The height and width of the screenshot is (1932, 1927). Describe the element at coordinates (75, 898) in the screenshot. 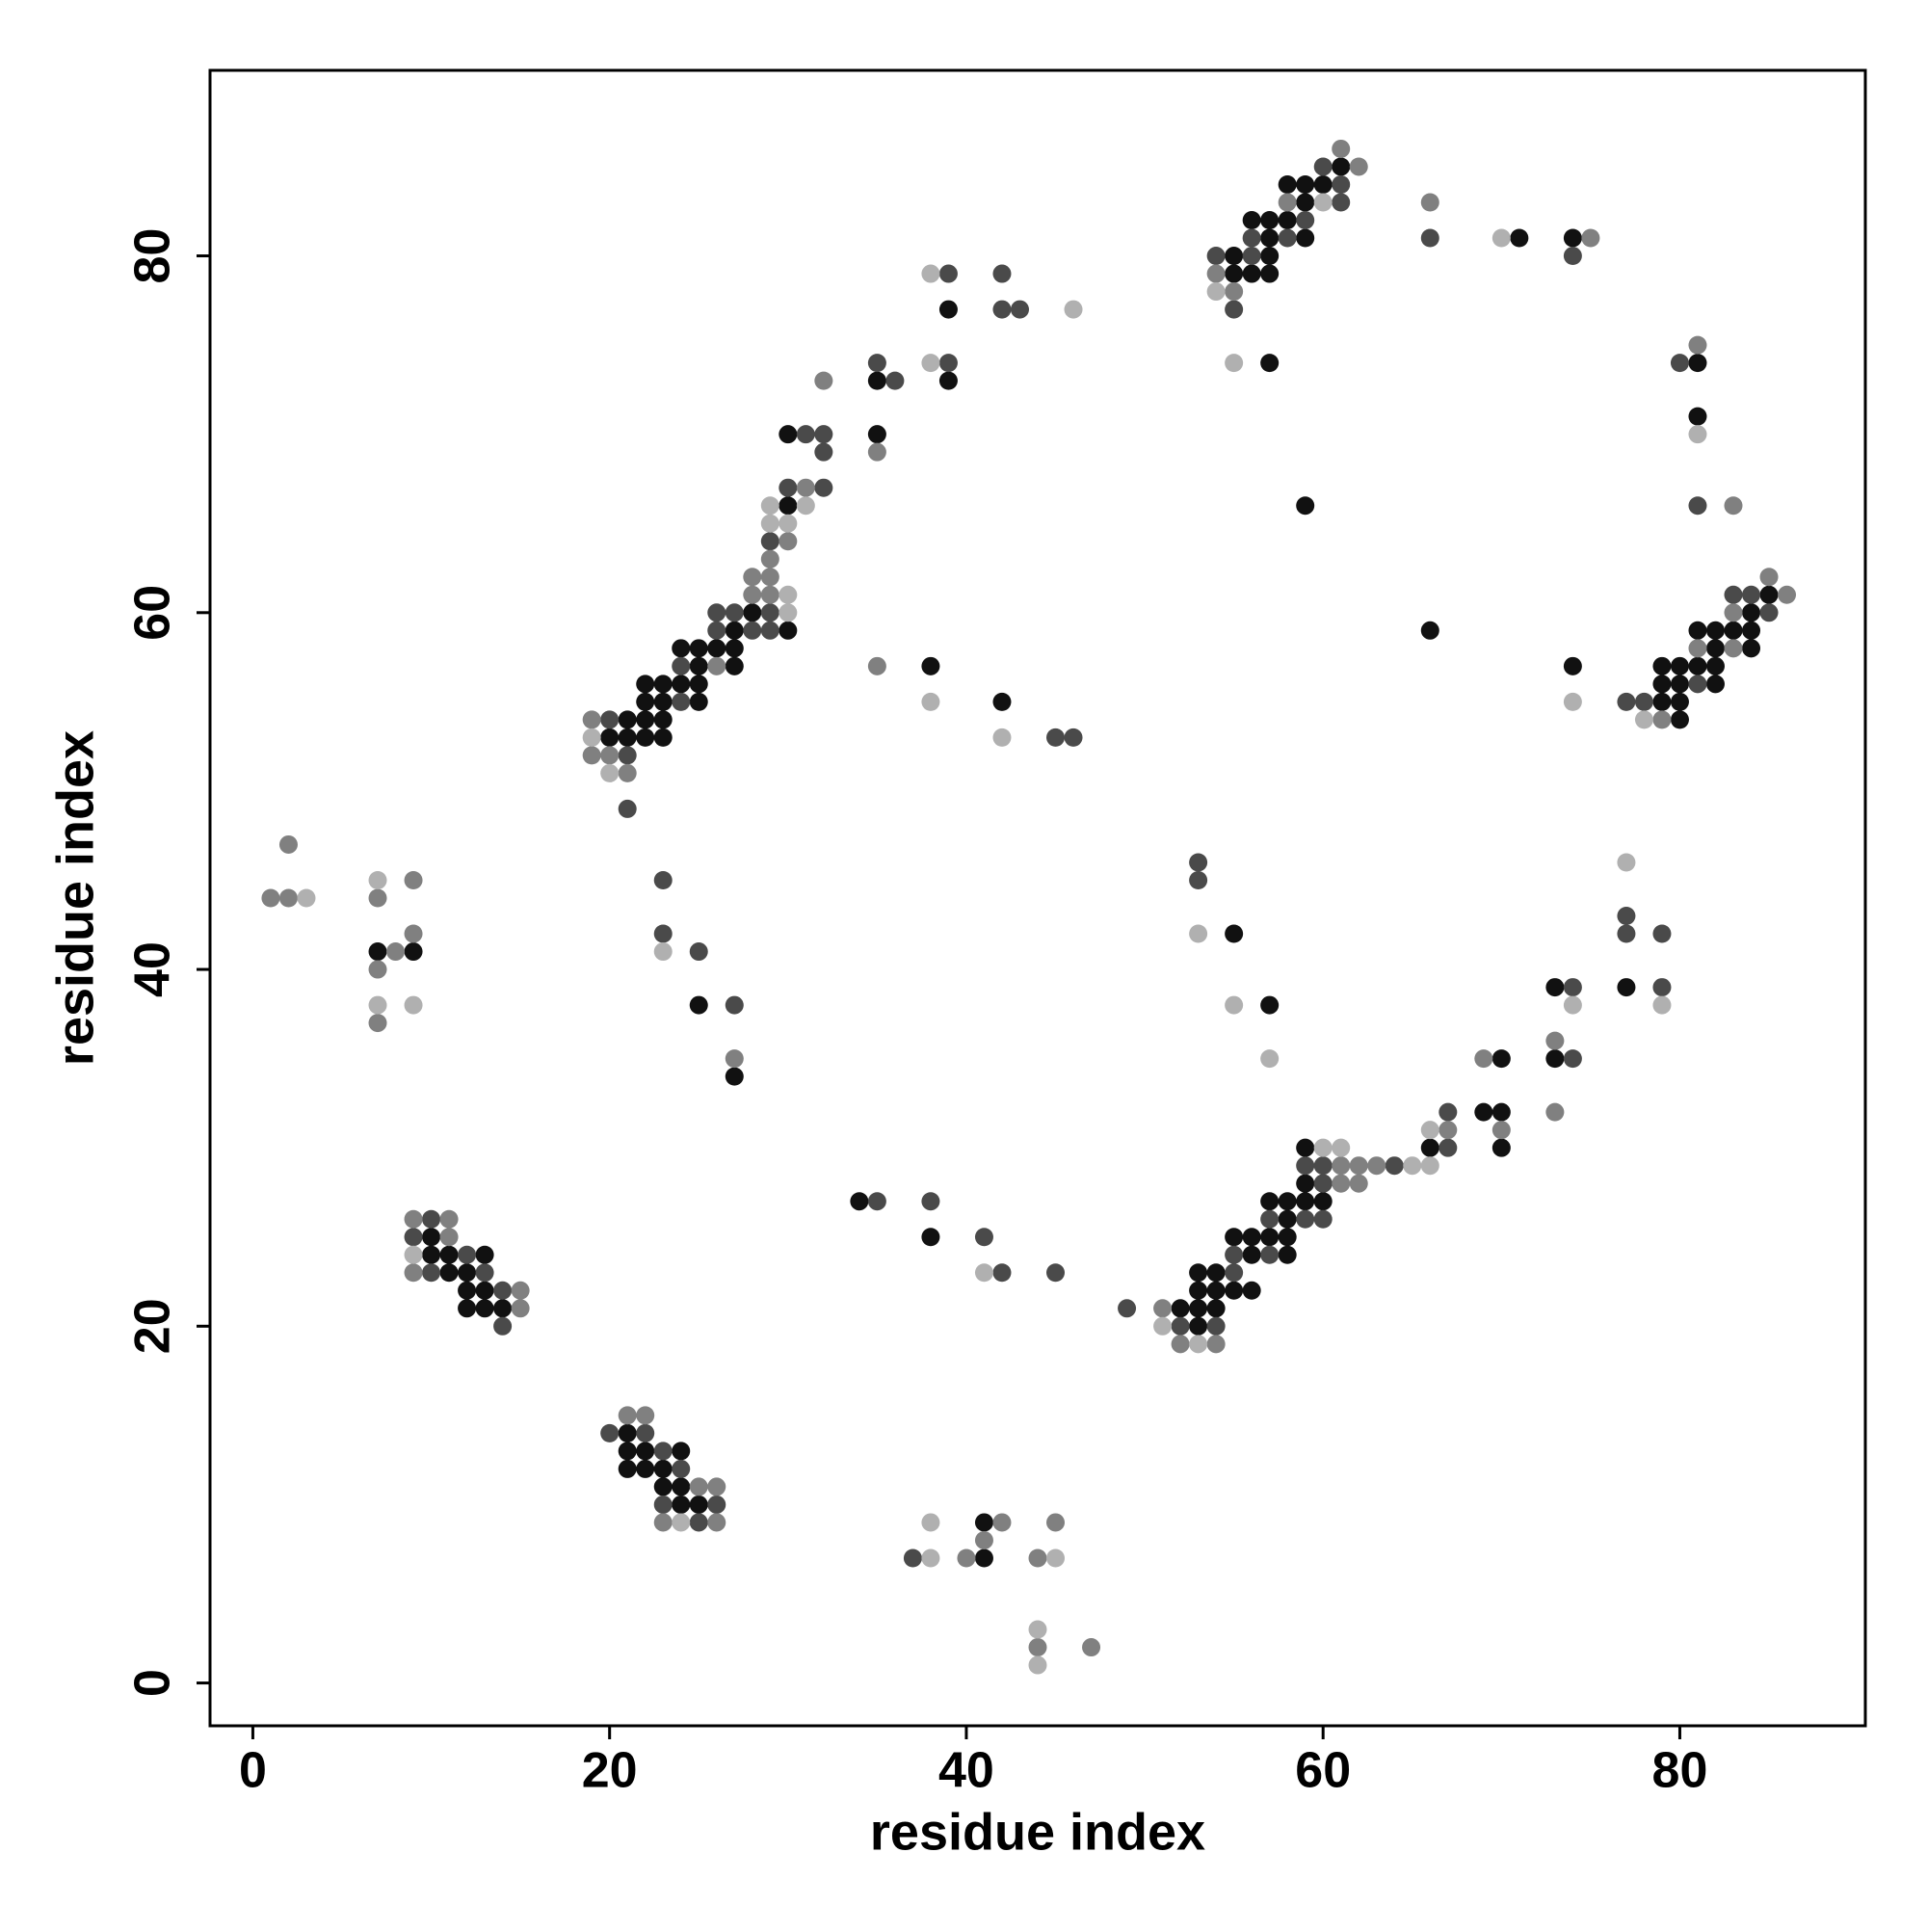

I see `y-axis-title: residue index` at that location.